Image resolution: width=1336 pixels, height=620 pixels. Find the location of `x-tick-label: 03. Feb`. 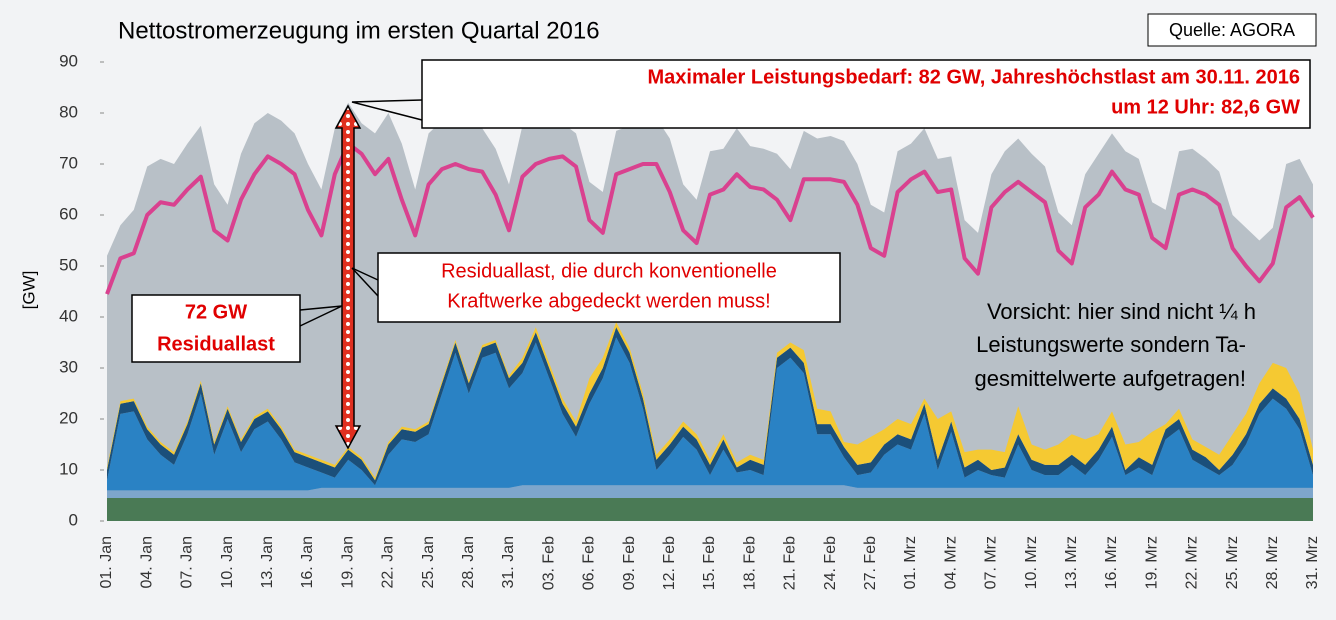

x-tick-label: 03. Feb is located at coordinates (548, 563).